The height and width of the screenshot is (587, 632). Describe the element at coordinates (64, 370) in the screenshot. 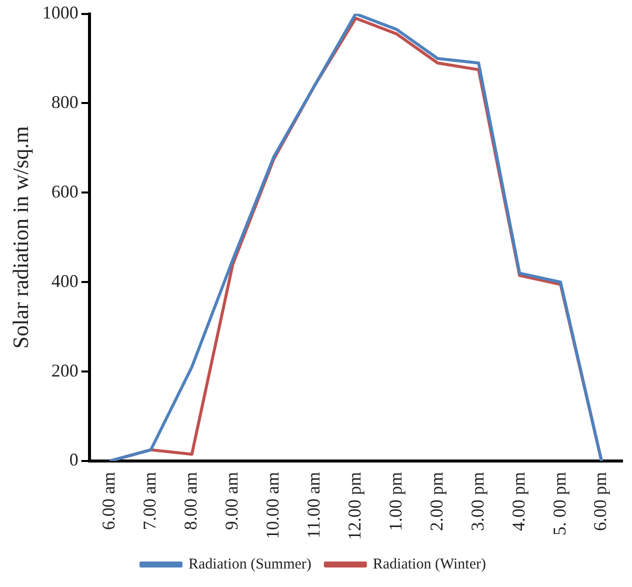

I see `y-tick-label: 200` at that location.